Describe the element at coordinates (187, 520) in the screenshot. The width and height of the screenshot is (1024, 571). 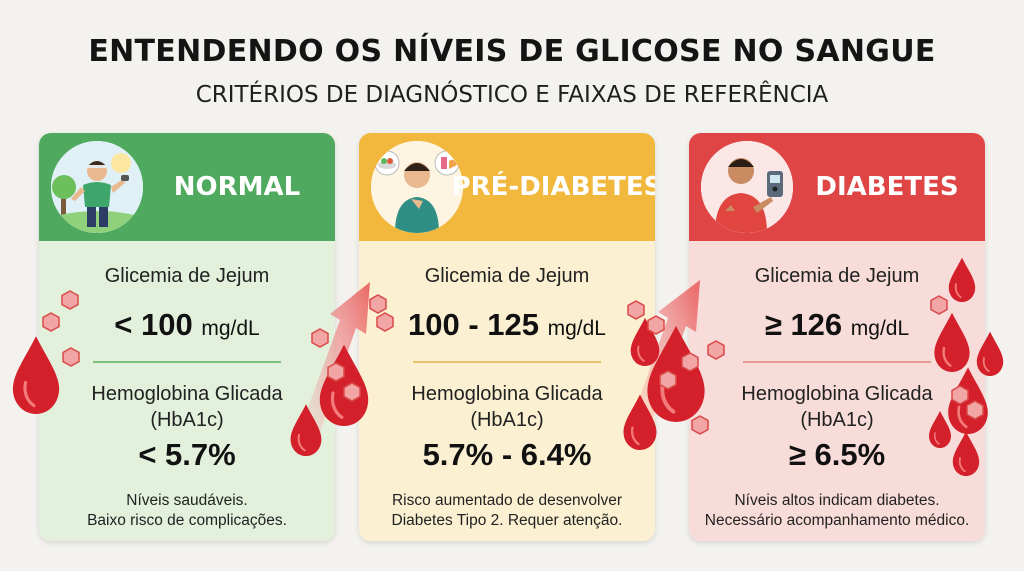
I see `note-line2: Baixo risco de complicações.` at that location.